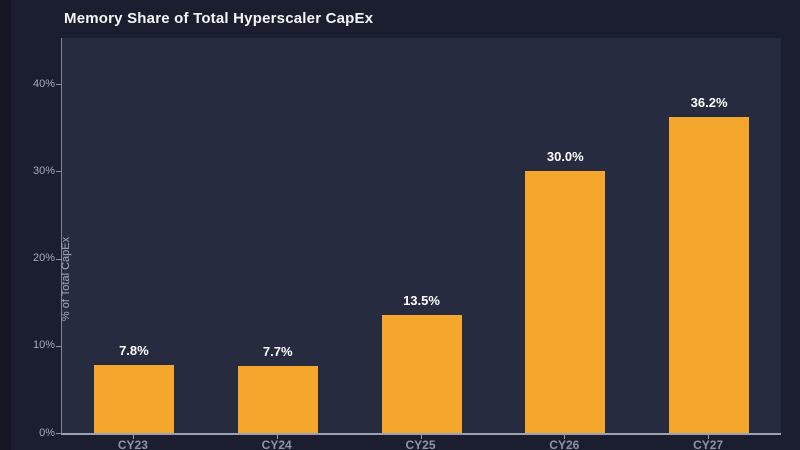 Image resolution: width=800 pixels, height=450 pixels. What do you see at coordinates (709, 275) in the screenshot?
I see `bar-cy27` at bounding box center [709, 275].